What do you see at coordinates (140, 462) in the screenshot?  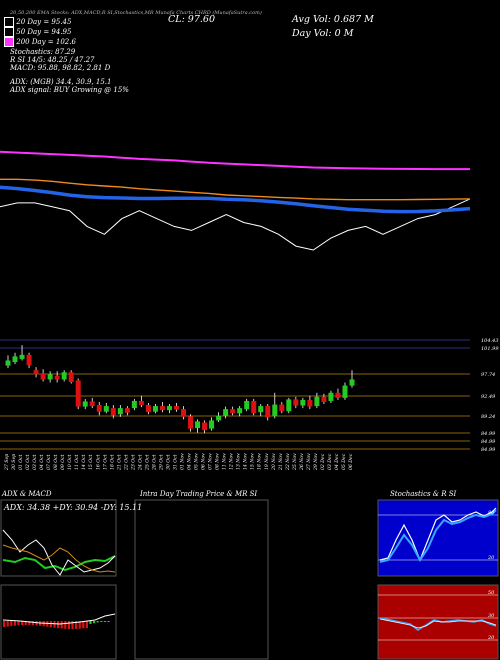 I see `date-tick: 24 Oct` at bounding box center [140, 462].